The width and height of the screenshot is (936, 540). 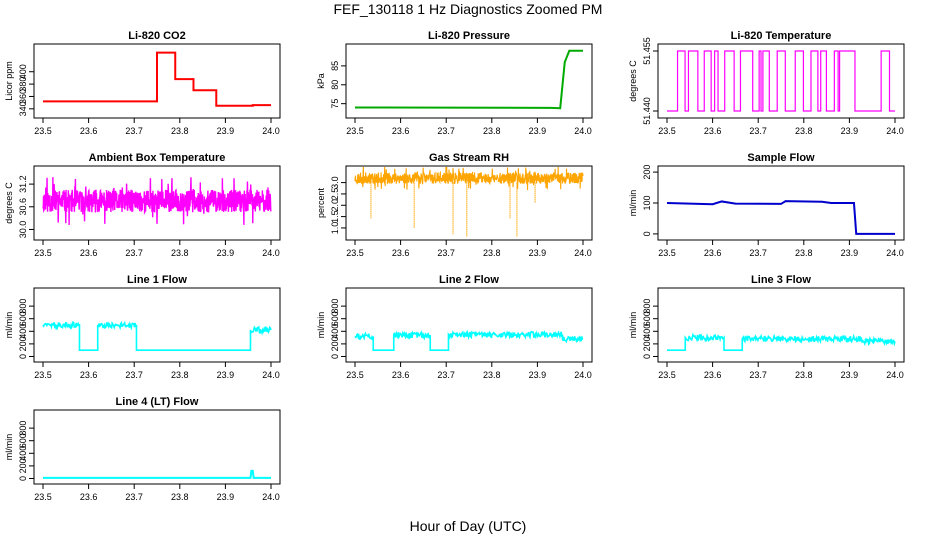 What do you see at coordinates (23, 230) in the screenshot?
I see `y-tick-label: 30.0` at bounding box center [23, 230].